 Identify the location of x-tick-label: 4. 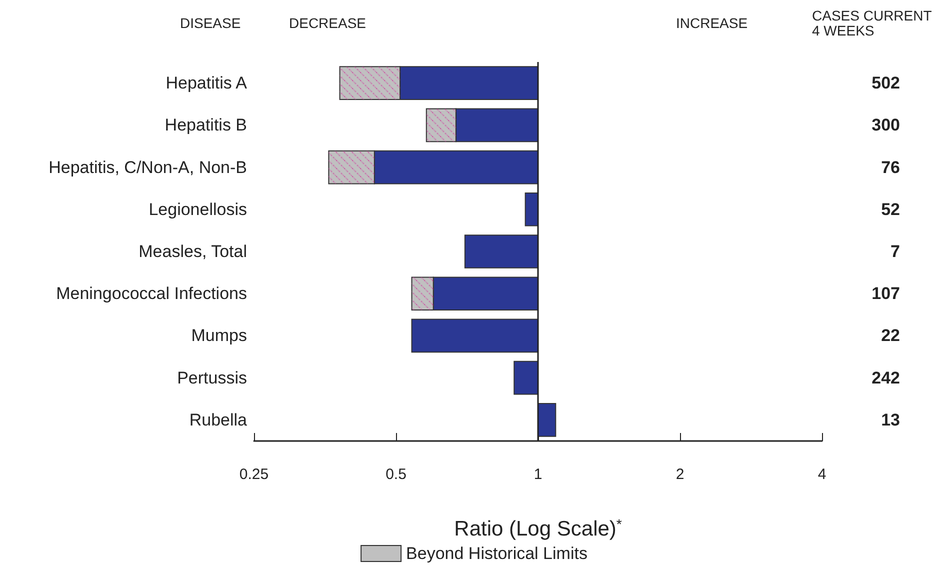
(822, 474).